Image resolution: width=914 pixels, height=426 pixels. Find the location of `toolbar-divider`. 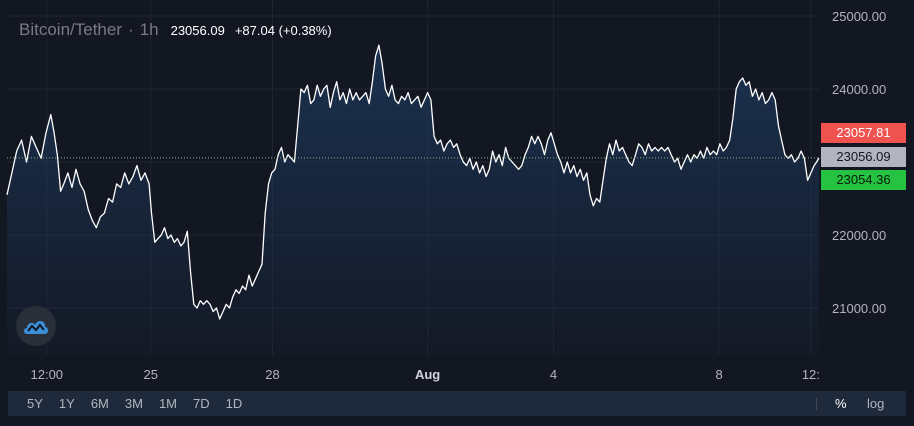

toolbar-divider is located at coordinates (816, 404).